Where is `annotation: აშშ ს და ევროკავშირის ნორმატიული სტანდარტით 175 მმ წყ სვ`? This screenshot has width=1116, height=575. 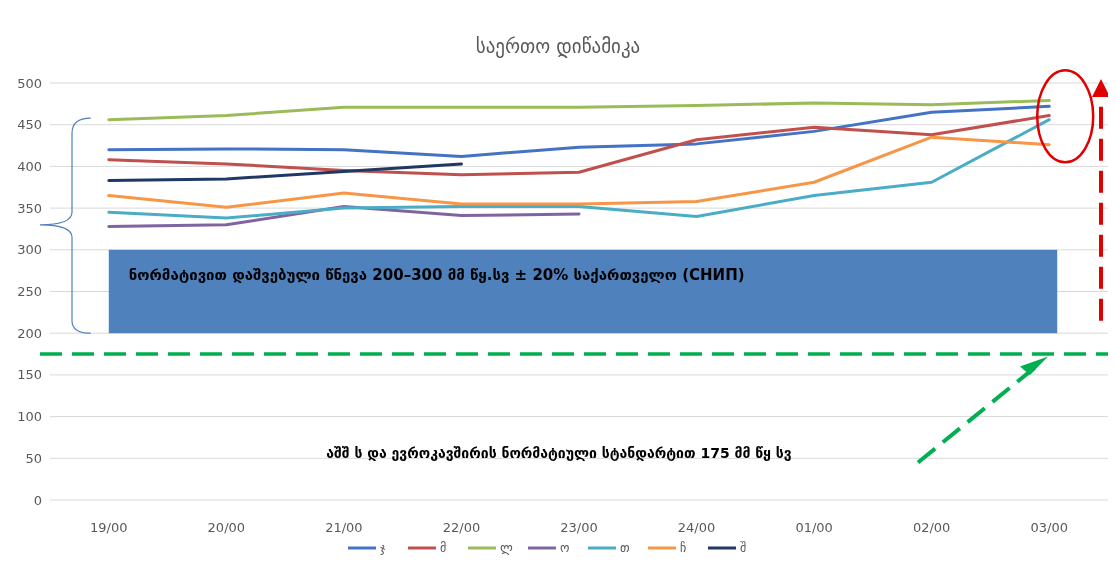
annotation: აშშ ს და ევროკავშირის ნორმატიული სტანდარტით 175 მმ წყ სვ is located at coordinates (559, 453).